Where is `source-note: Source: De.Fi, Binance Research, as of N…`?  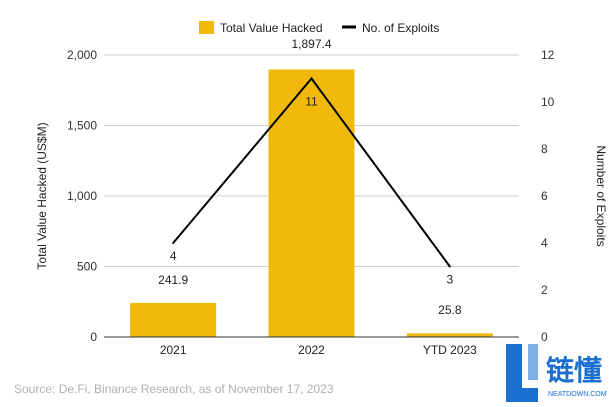 source-note: Source: De.Fi, Binance Research, as of N… is located at coordinates (174, 389).